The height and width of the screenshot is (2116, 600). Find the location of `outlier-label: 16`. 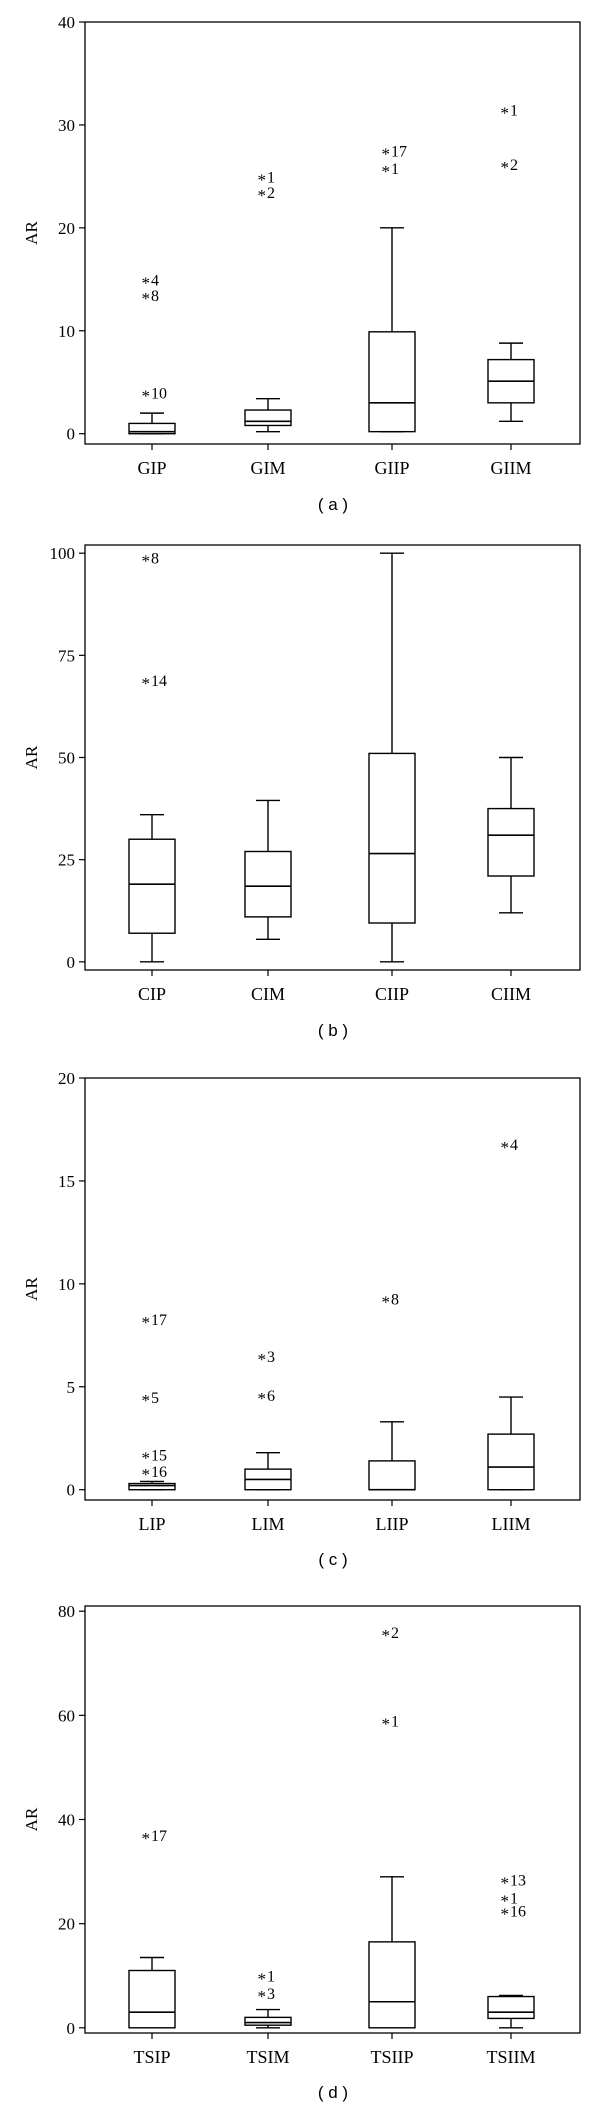

outlier-label: 16 is located at coordinates (159, 1472).